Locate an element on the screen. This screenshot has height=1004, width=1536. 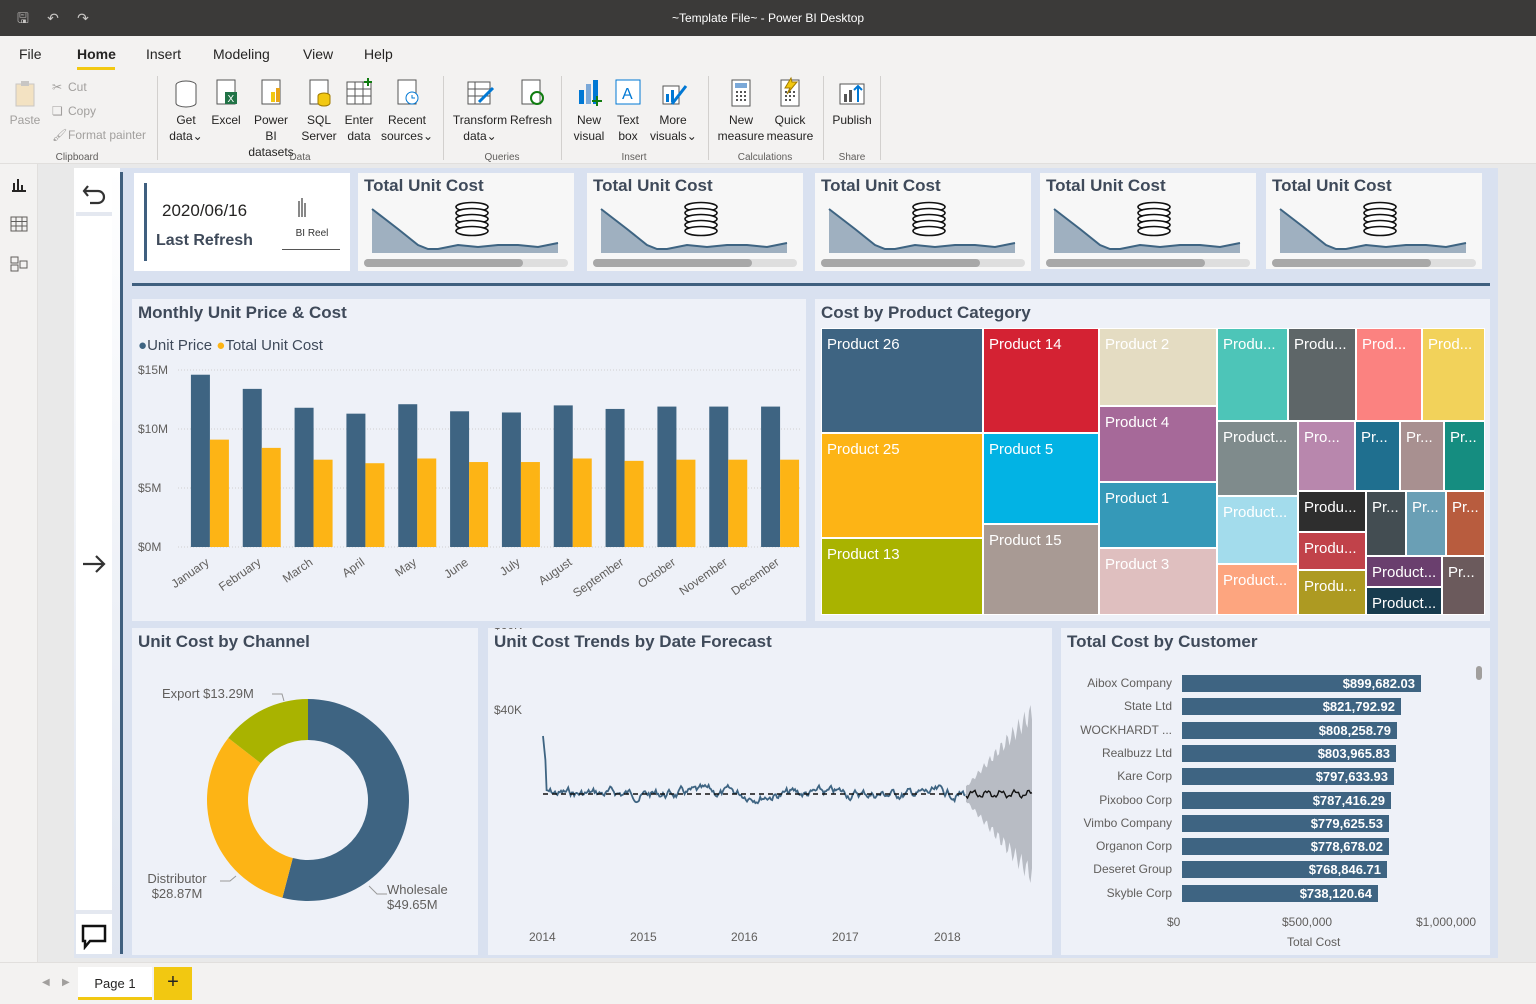
paste-button: Paste is located at coordinates (25, 102).